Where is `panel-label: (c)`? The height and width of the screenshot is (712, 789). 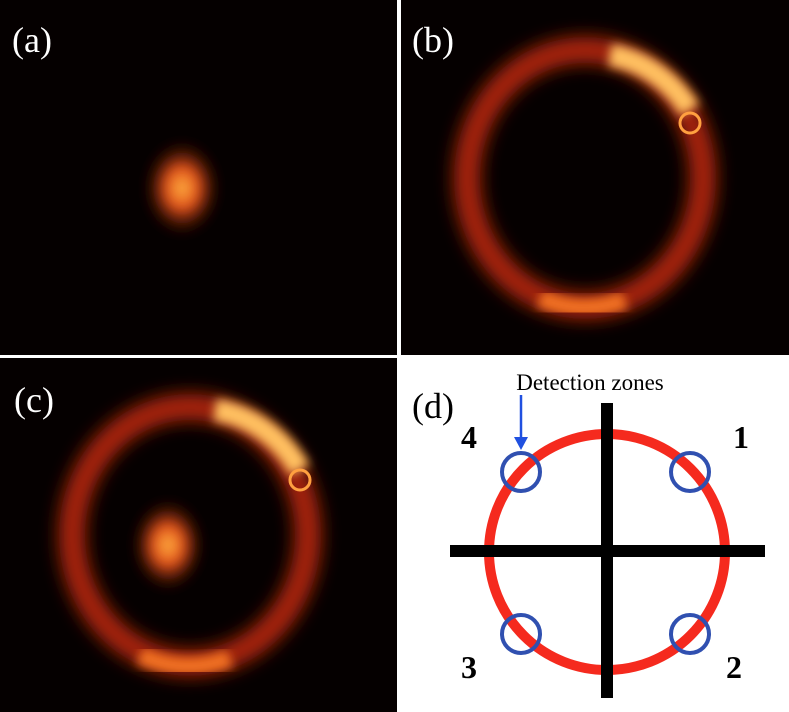
panel-label: (c) is located at coordinates (34, 400).